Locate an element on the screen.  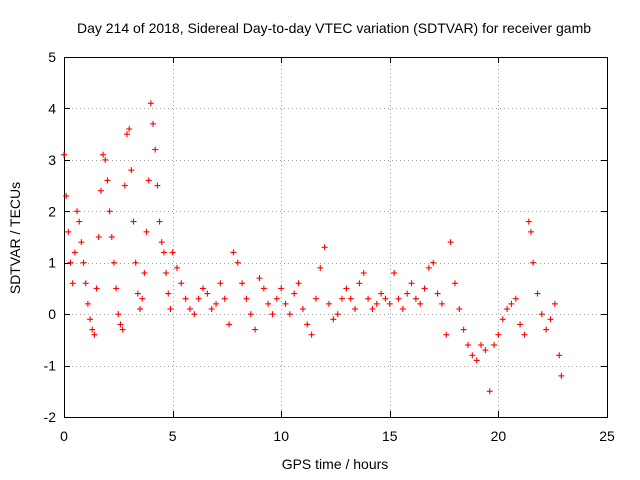
x-tick-label: 25 is located at coordinates (607, 436).